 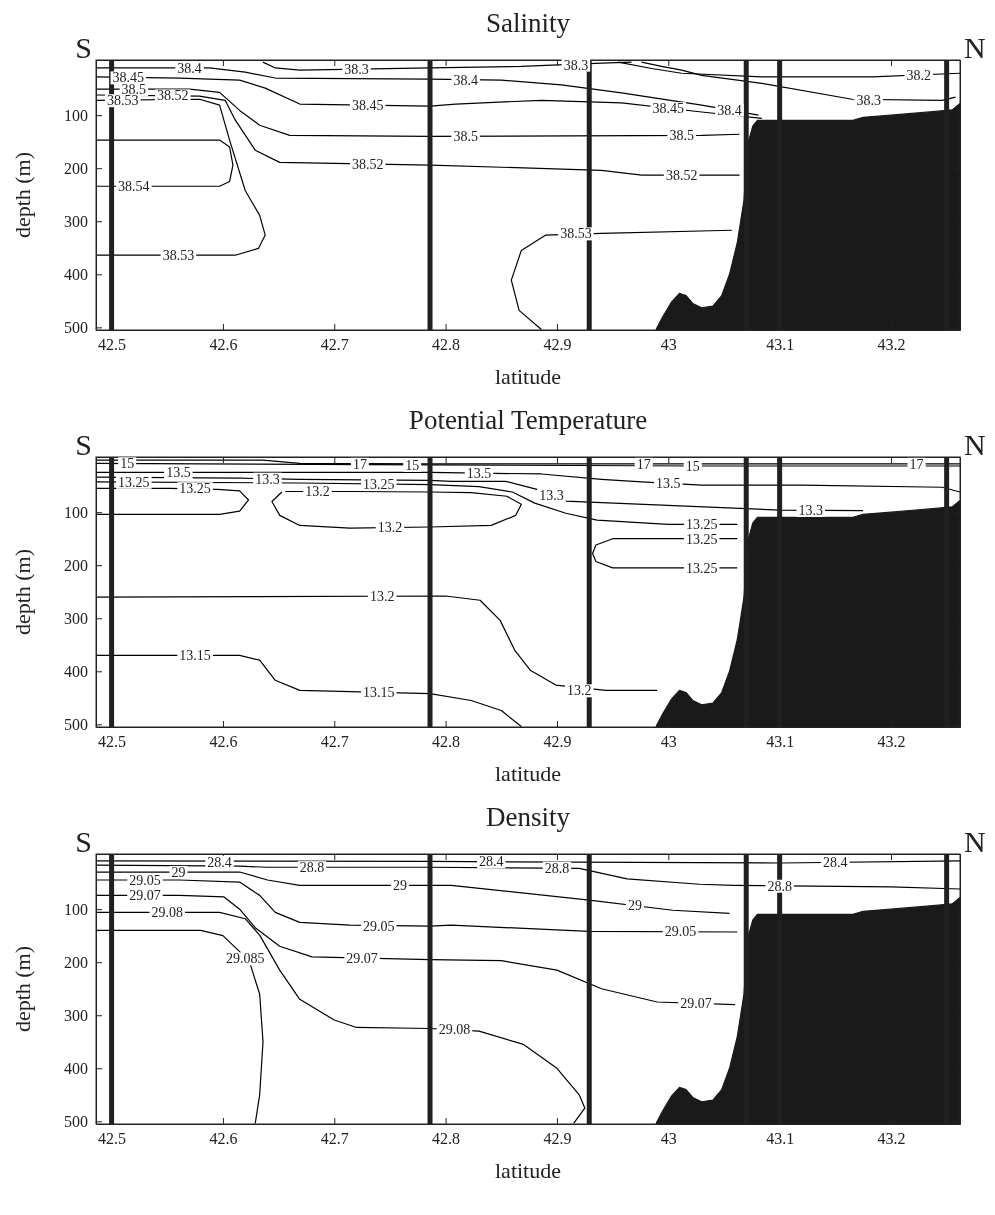 I want to click on y-tick-label: 100, so click(x=76, y=909).